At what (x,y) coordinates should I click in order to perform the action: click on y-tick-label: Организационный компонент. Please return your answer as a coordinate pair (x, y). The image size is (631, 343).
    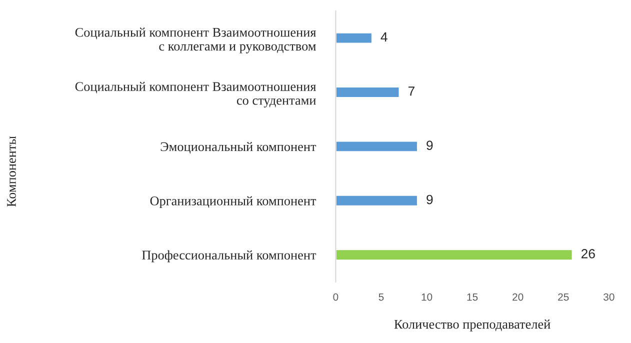
    Looking at the image, I should click on (233, 202).